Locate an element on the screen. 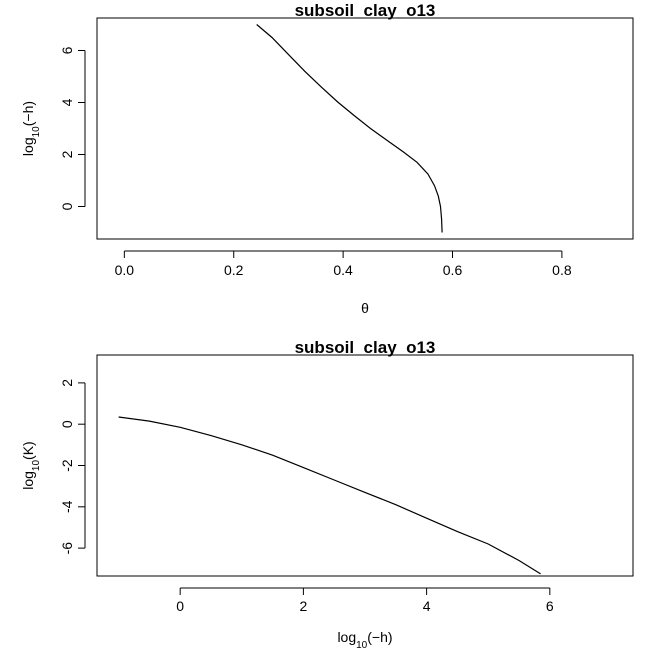 This screenshot has width=672, height=672. x-axis-label: θ is located at coordinates (365, 308).